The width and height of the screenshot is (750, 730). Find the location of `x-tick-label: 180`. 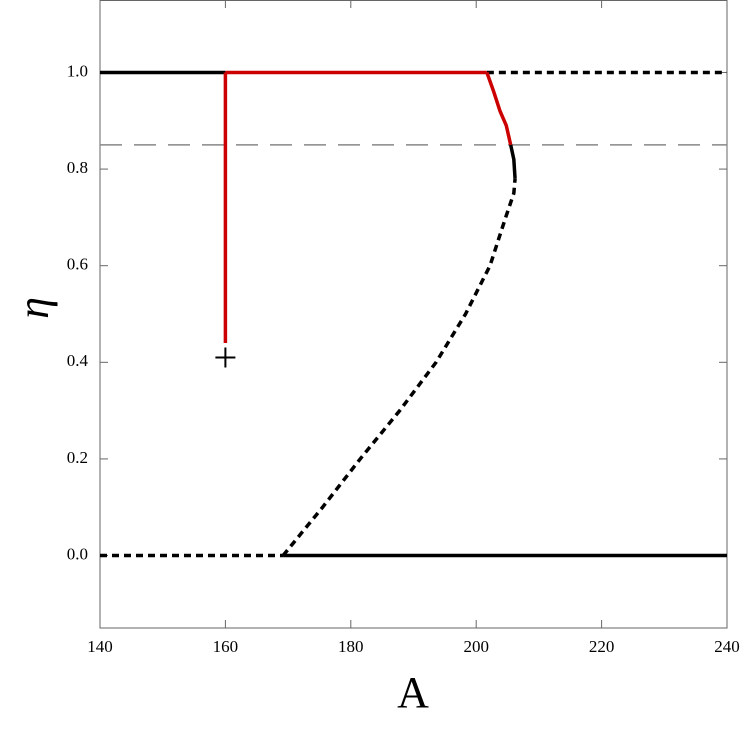

x-tick-label: 180 is located at coordinates (351, 646).